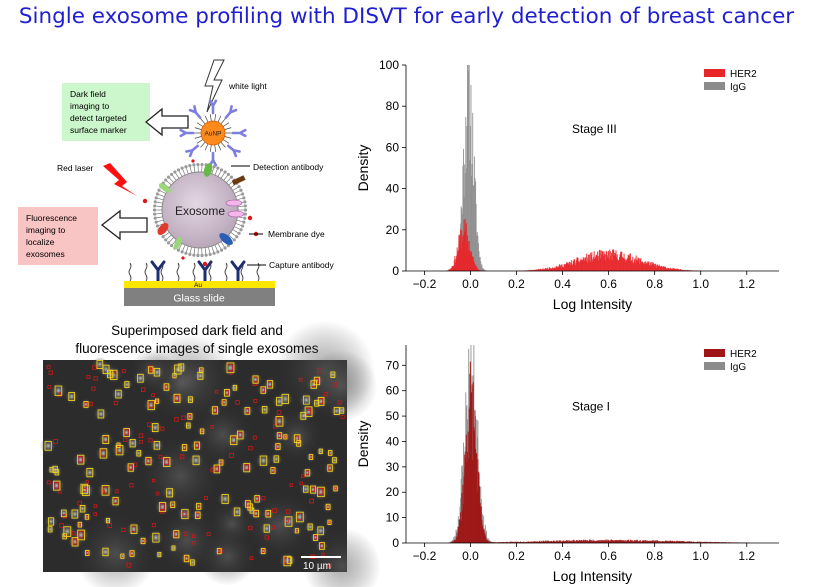 The width and height of the screenshot is (813, 587). Describe the element at coordinates (120, 179) in the screenshot. I see `red-laser-bolt-icon` at that location.